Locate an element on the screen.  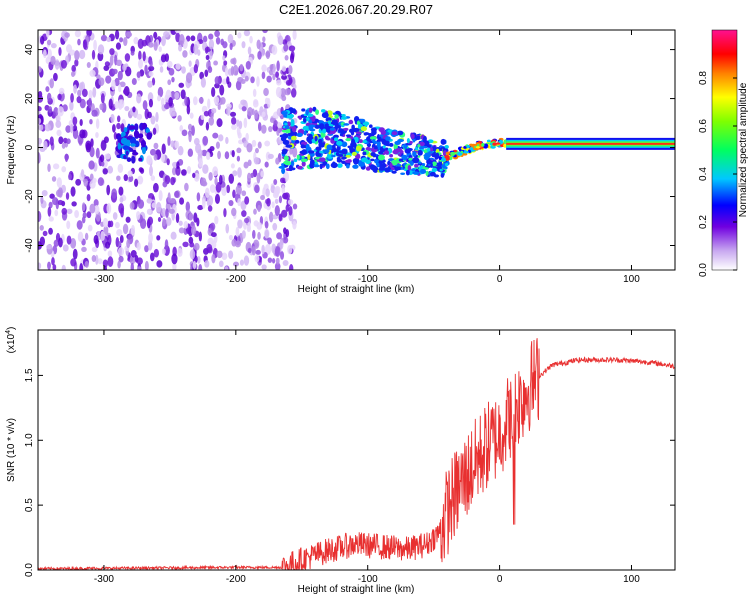
colorbar is located at coordinates (724, 150).